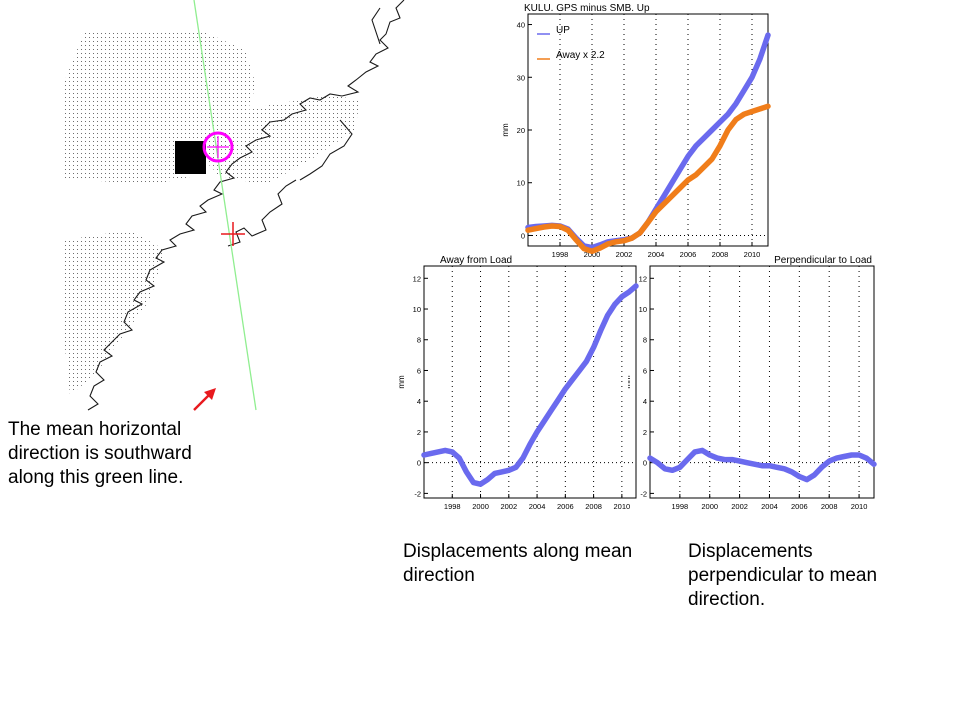  I want to click on station-circle-marker, so click(218, 147).